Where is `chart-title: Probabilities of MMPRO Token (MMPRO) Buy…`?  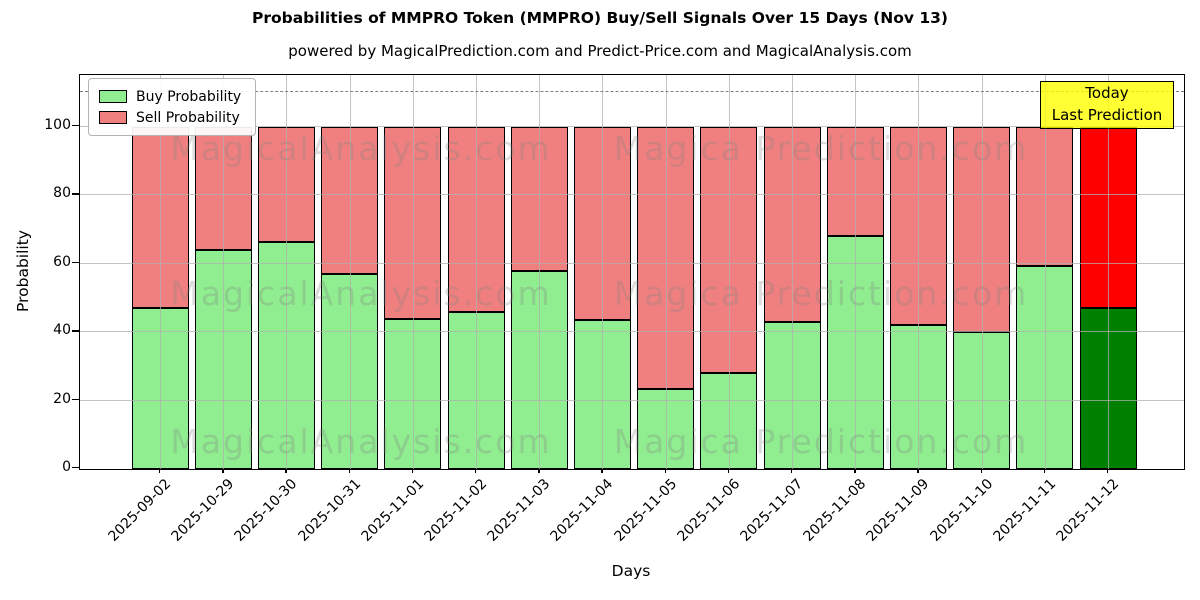 chart-title: Probabilities of MMPRO Token (MMPRO) Buy… is located at coordinates (600, 18).